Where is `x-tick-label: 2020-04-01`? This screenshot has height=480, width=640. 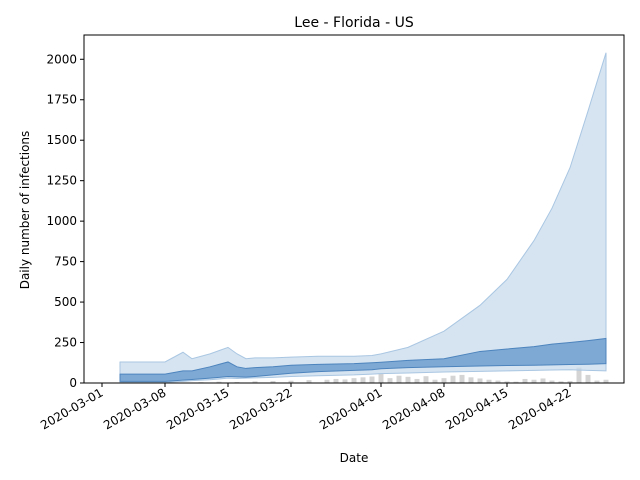
x-tick-label: 2020-04-01 is located at coordinates (350, 408).